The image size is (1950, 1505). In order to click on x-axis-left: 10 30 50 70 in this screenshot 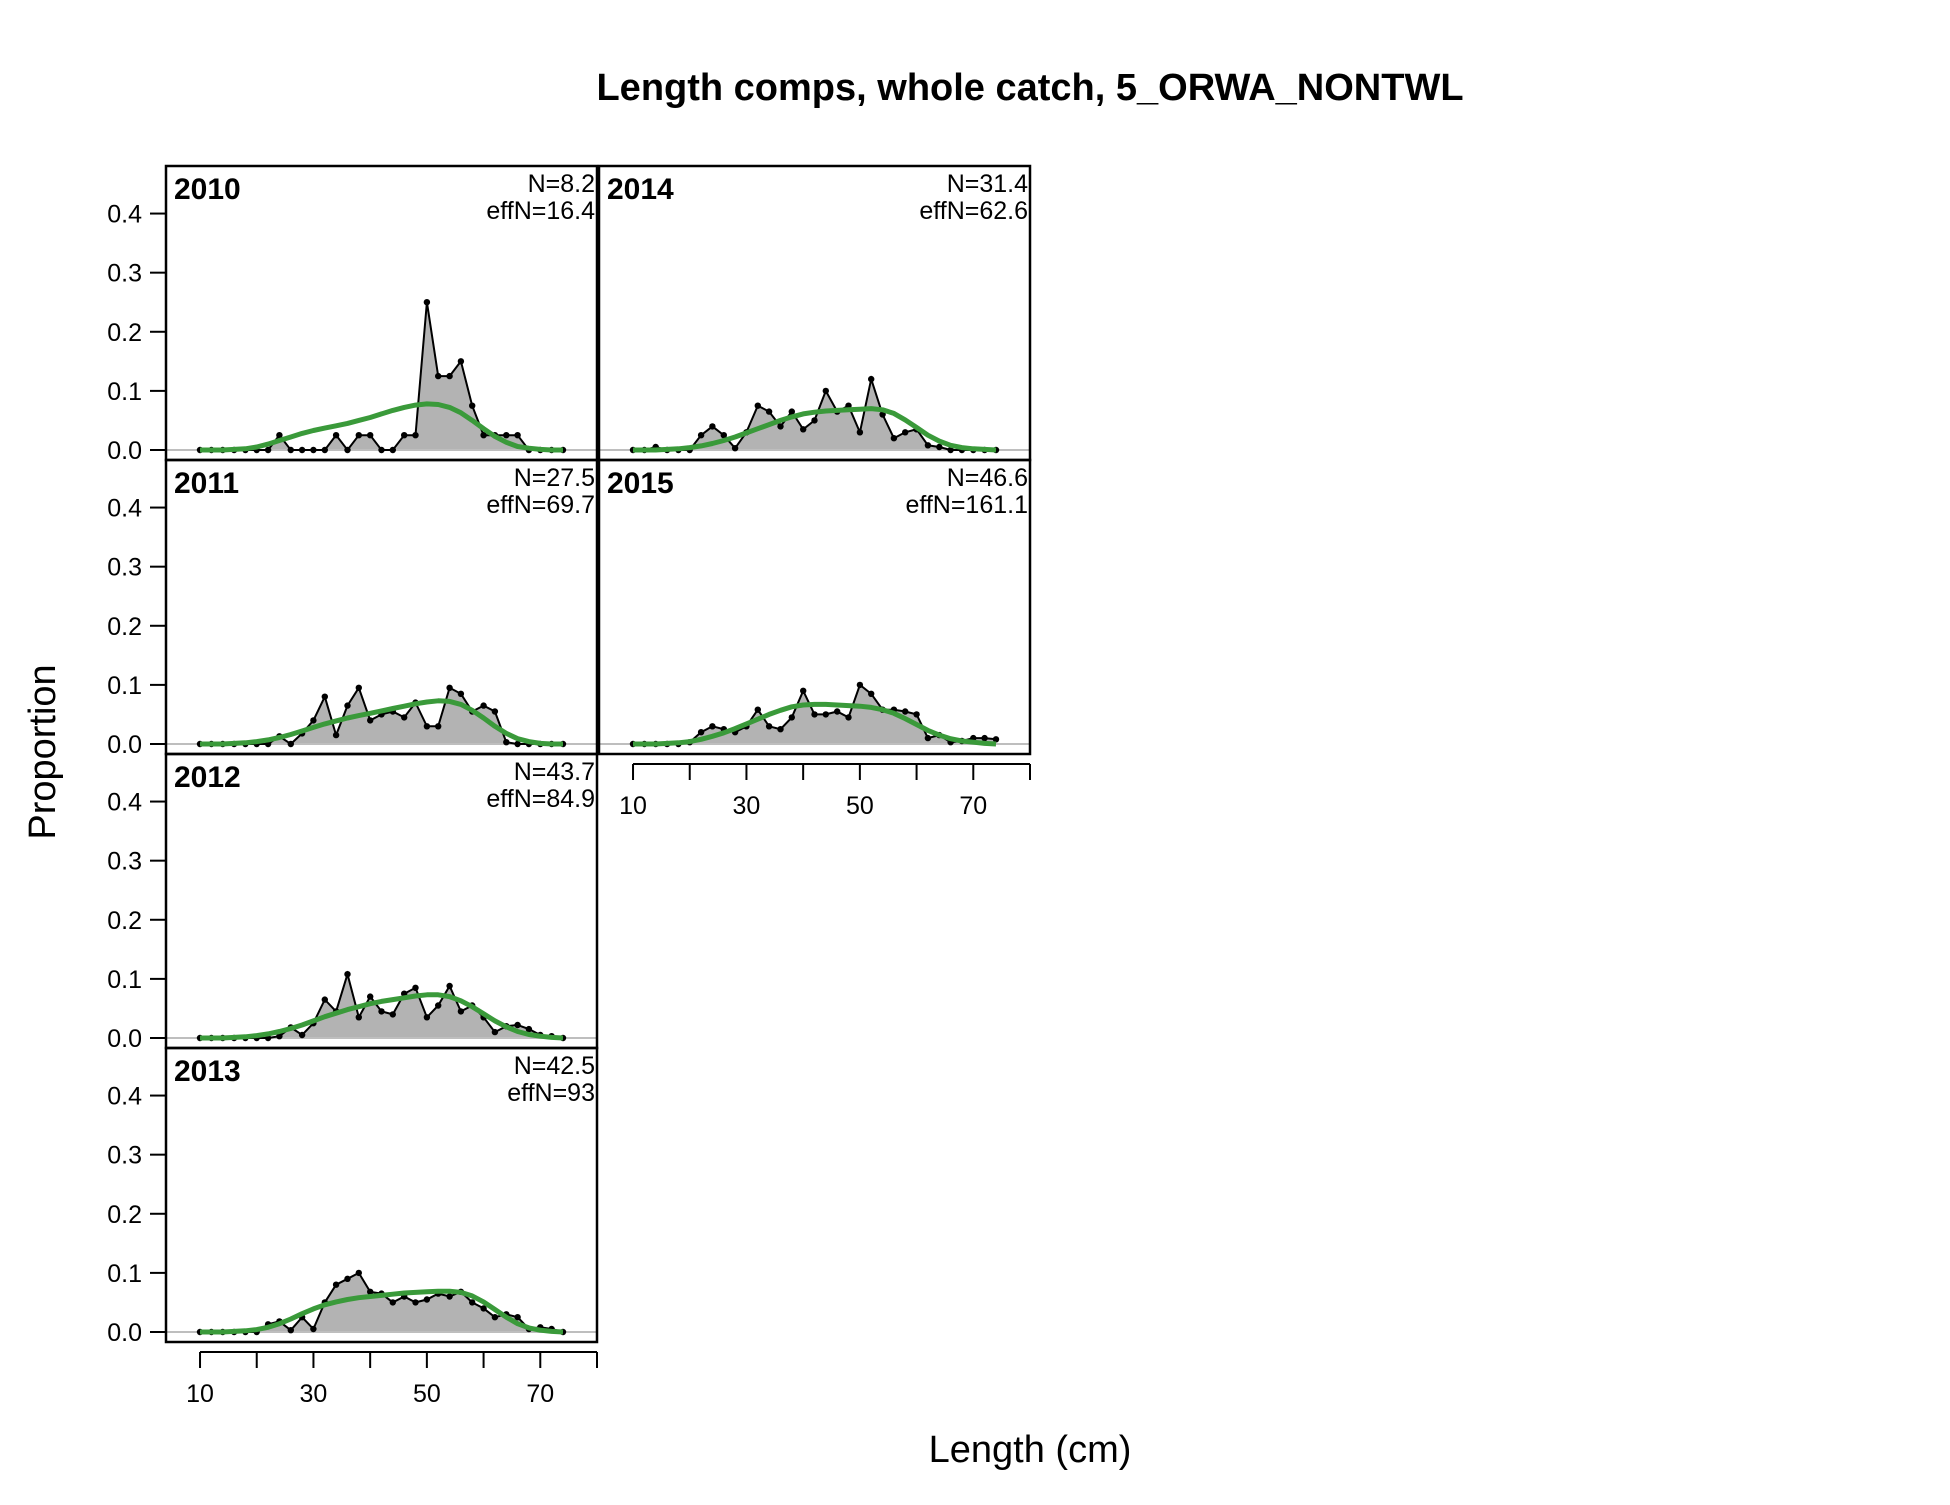, I will do `click(392, 1379)`.